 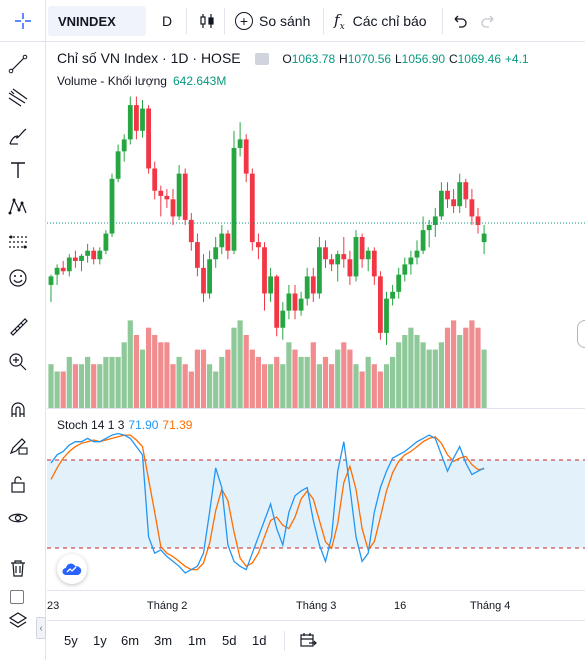 What do you see at coordinates (244, 21) in the screenshot?
I see `plus-circle-icon: +` at bounding box center [244, 21].